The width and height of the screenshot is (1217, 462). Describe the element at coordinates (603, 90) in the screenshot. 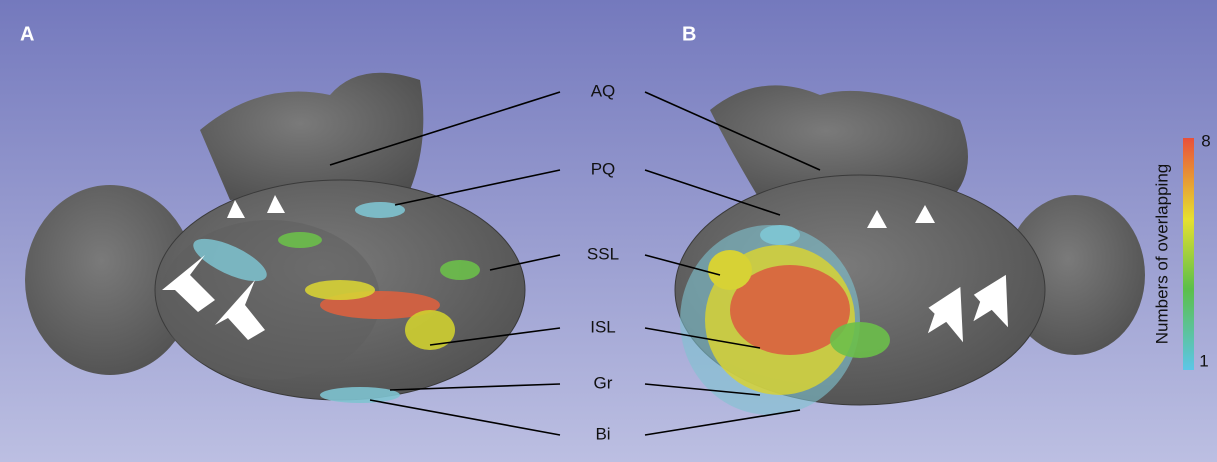

I see `structure-label: AQ` at that location.